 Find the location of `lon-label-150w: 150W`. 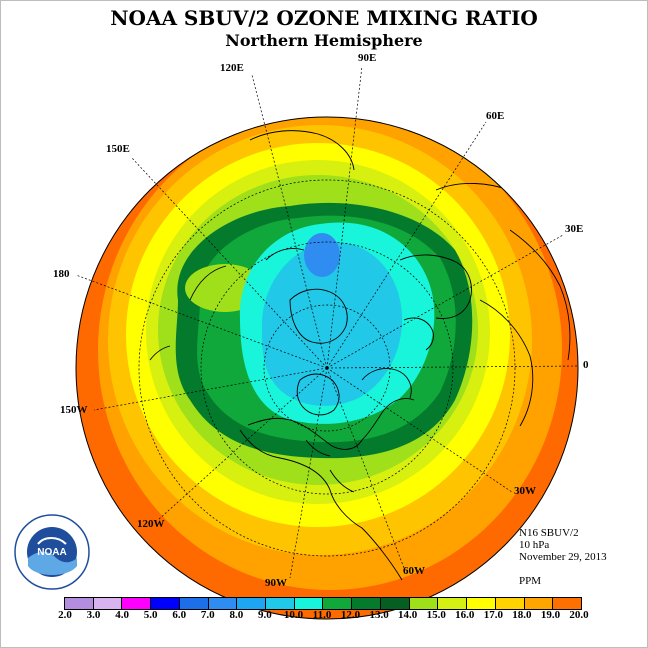

lon-label-150w: 150W is located at coordinates (74, 410).